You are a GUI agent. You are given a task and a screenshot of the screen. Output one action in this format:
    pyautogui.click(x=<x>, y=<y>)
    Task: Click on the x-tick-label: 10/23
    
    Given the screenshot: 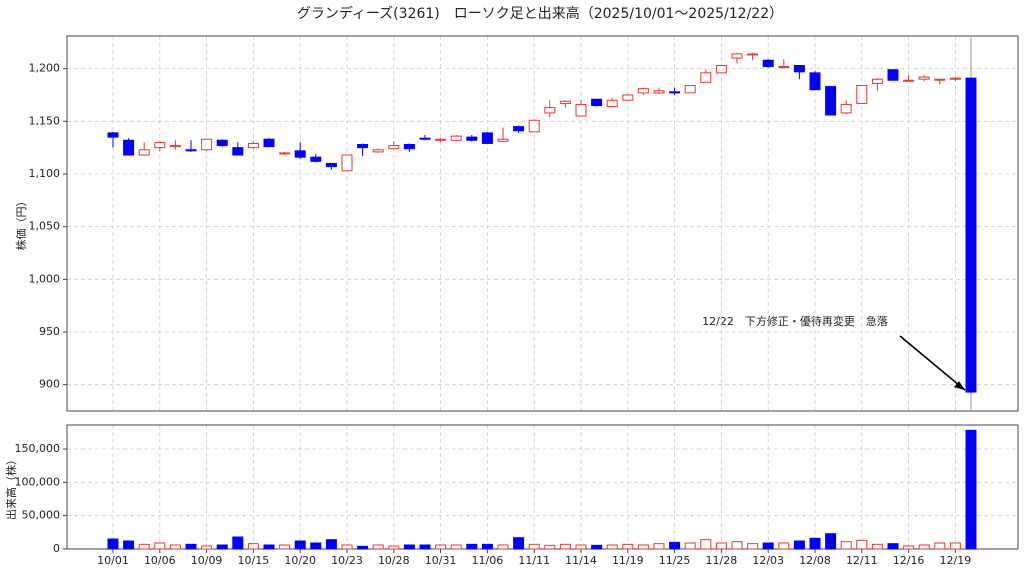 What is the action you would take?
    pyautogui.click(x=347, y=560)
    